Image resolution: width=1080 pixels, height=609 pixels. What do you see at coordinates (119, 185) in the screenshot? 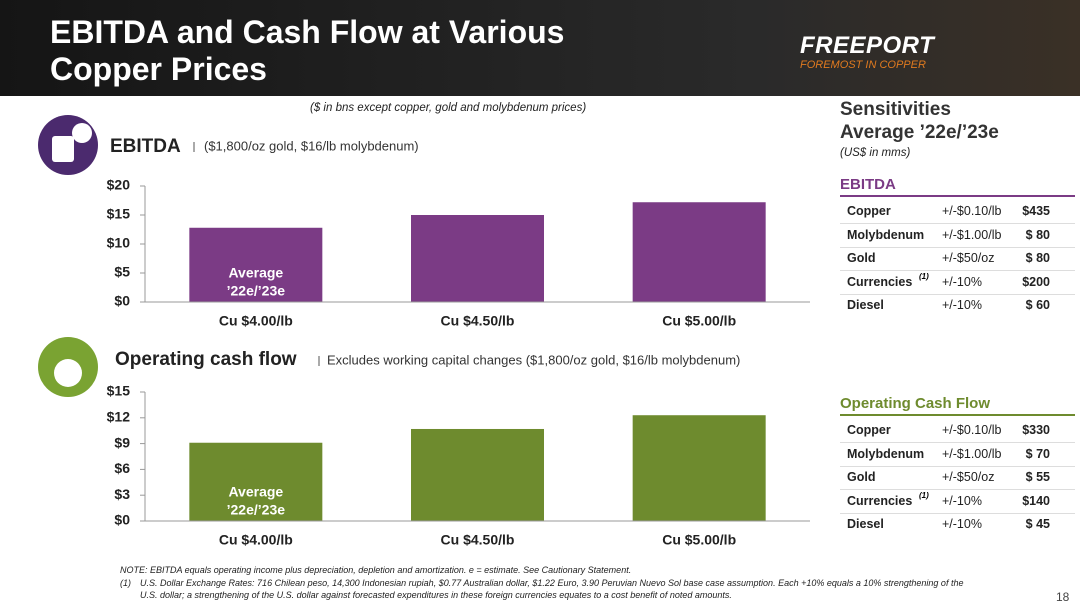
I see `y-tick-label: $20` at bounding box center [119, 185].